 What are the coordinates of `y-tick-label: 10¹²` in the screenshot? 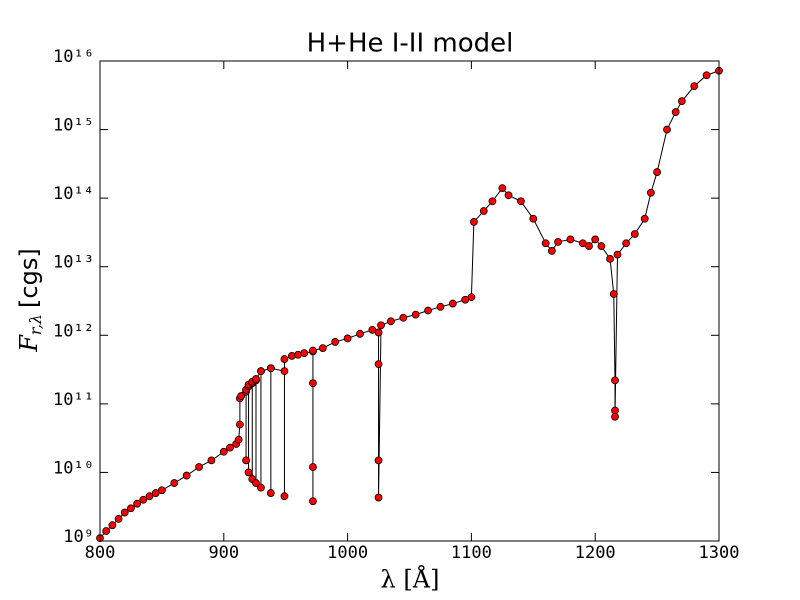 It's located at (73, 331).